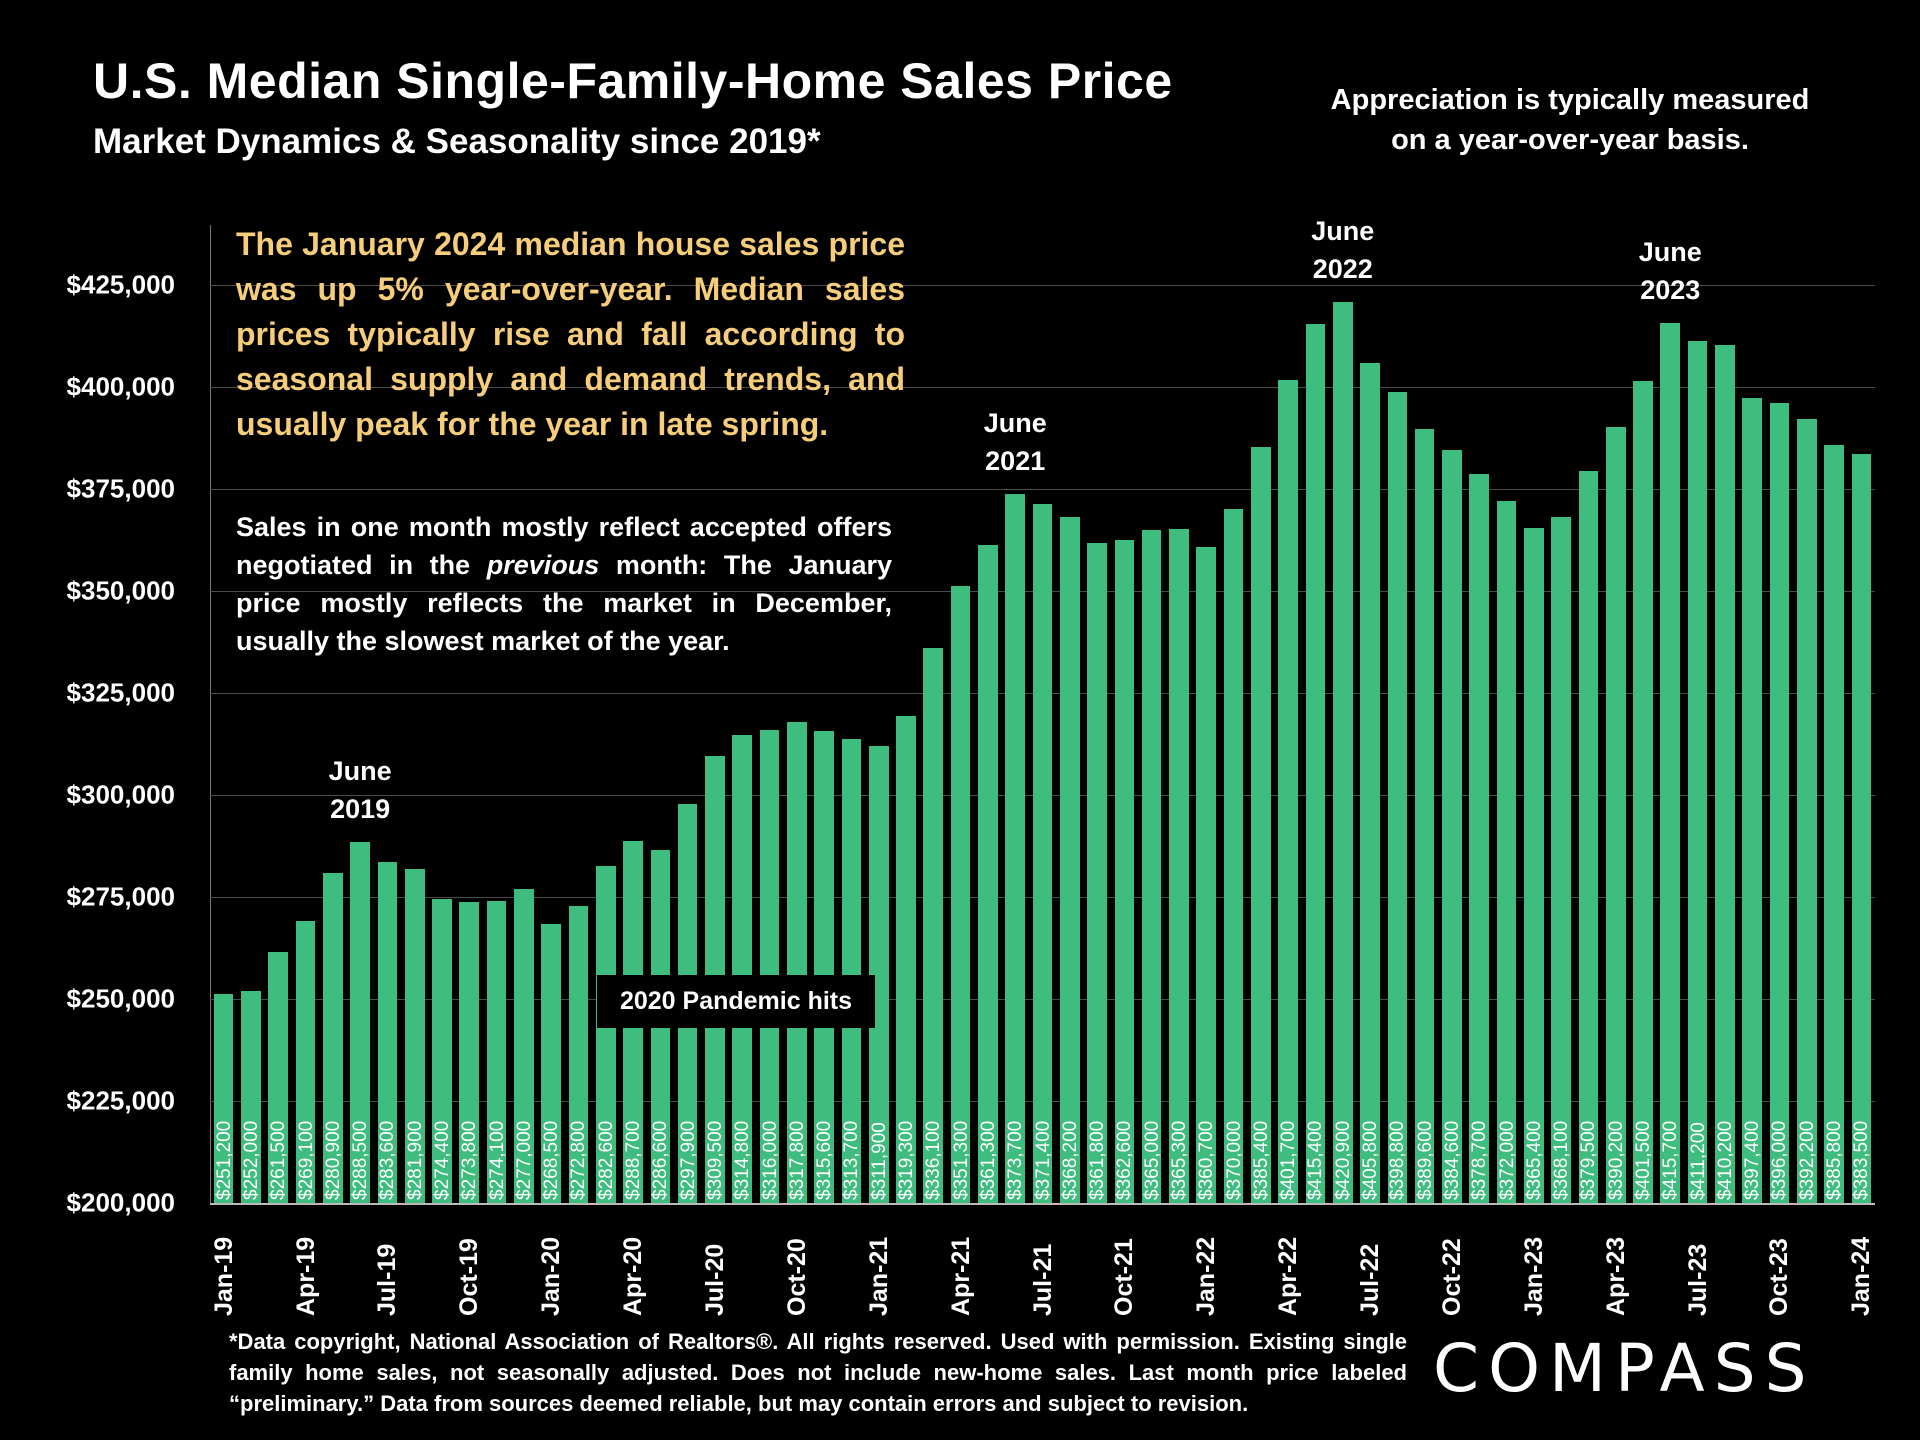 The height and width of the screenshot is (1440, 1920). I want to click on bar-value-label: $251,200, so click(224, 1160).